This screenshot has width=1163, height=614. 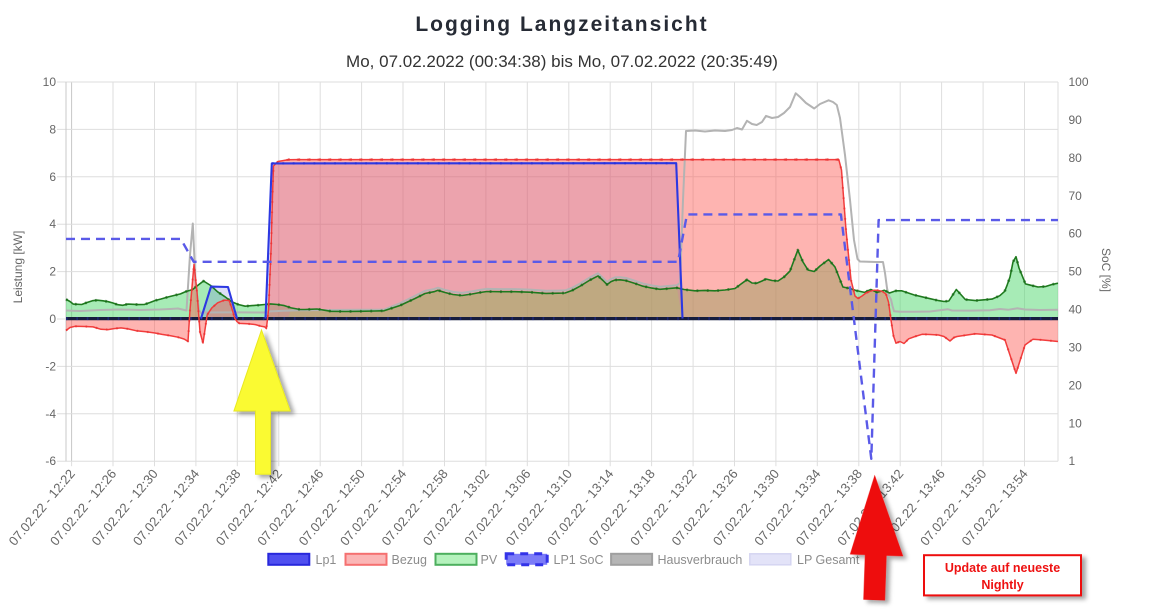 What do you see at coordinates (52, 272) in the screenshot?
I see `svg-text: 2` at bounding box center [52, 272].